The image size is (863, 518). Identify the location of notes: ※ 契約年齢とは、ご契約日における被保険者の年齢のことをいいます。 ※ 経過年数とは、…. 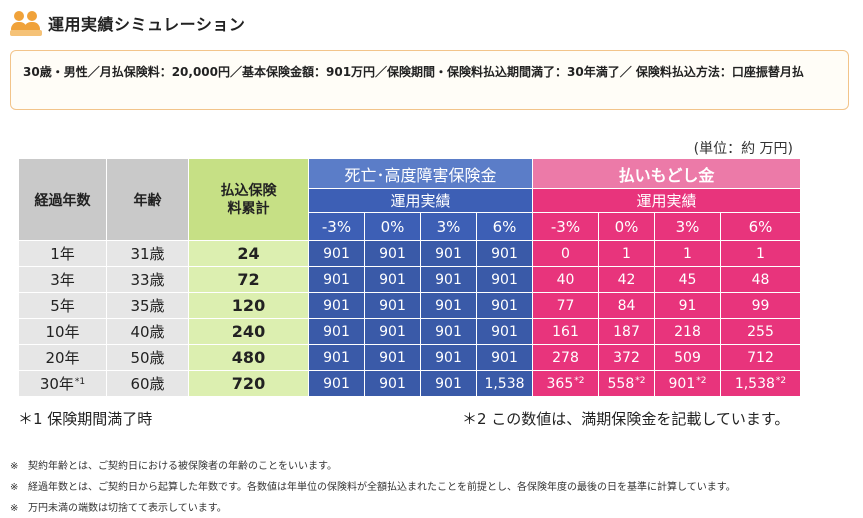
(373, 487).